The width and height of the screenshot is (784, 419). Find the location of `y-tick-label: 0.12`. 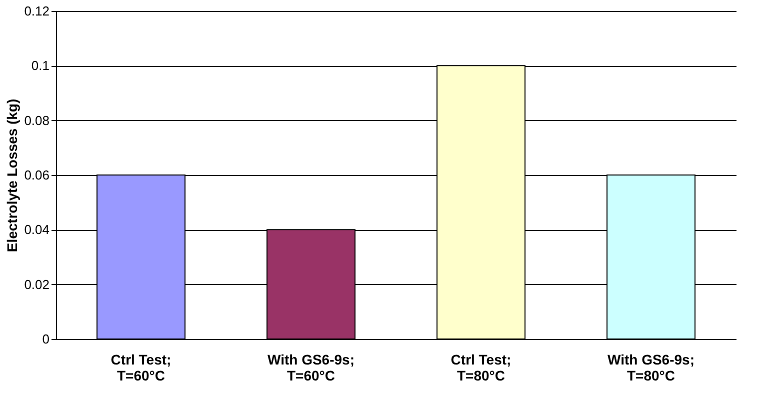

y-tick-label: 0.12 is located at coordinates (37, 11).